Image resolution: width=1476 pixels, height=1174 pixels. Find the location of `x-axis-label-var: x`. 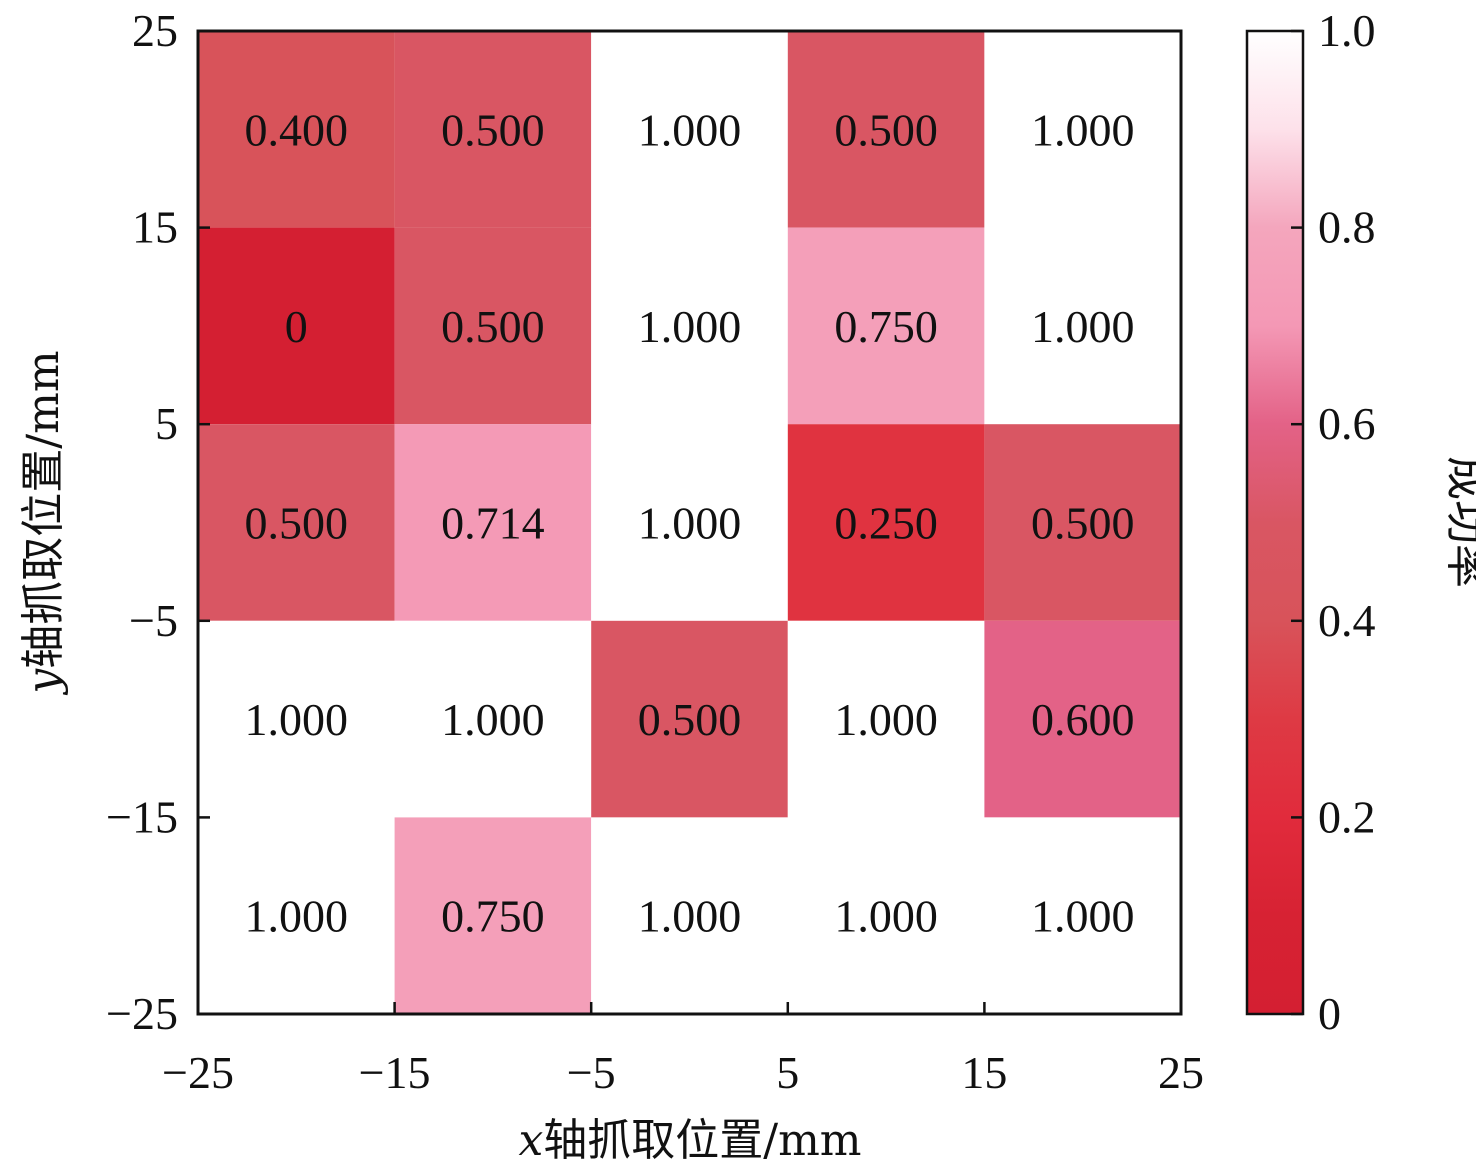

x-axis-label-var: x is located at coordinates (530, 1140).